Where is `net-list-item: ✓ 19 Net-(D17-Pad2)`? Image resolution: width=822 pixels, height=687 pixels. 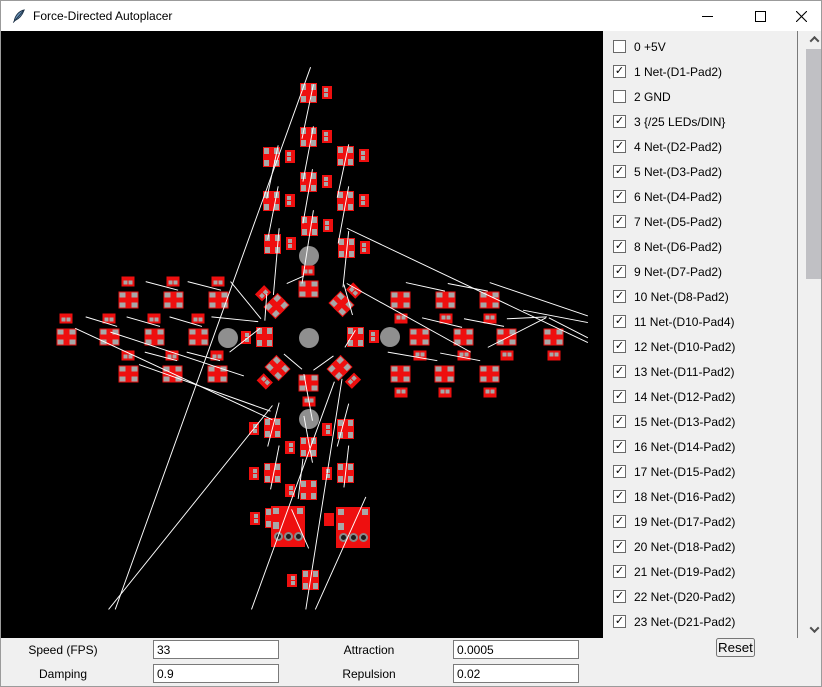
net-list-item: ✓ 19 Net-(D17-Pad2) is located at coordinates (700, 521).